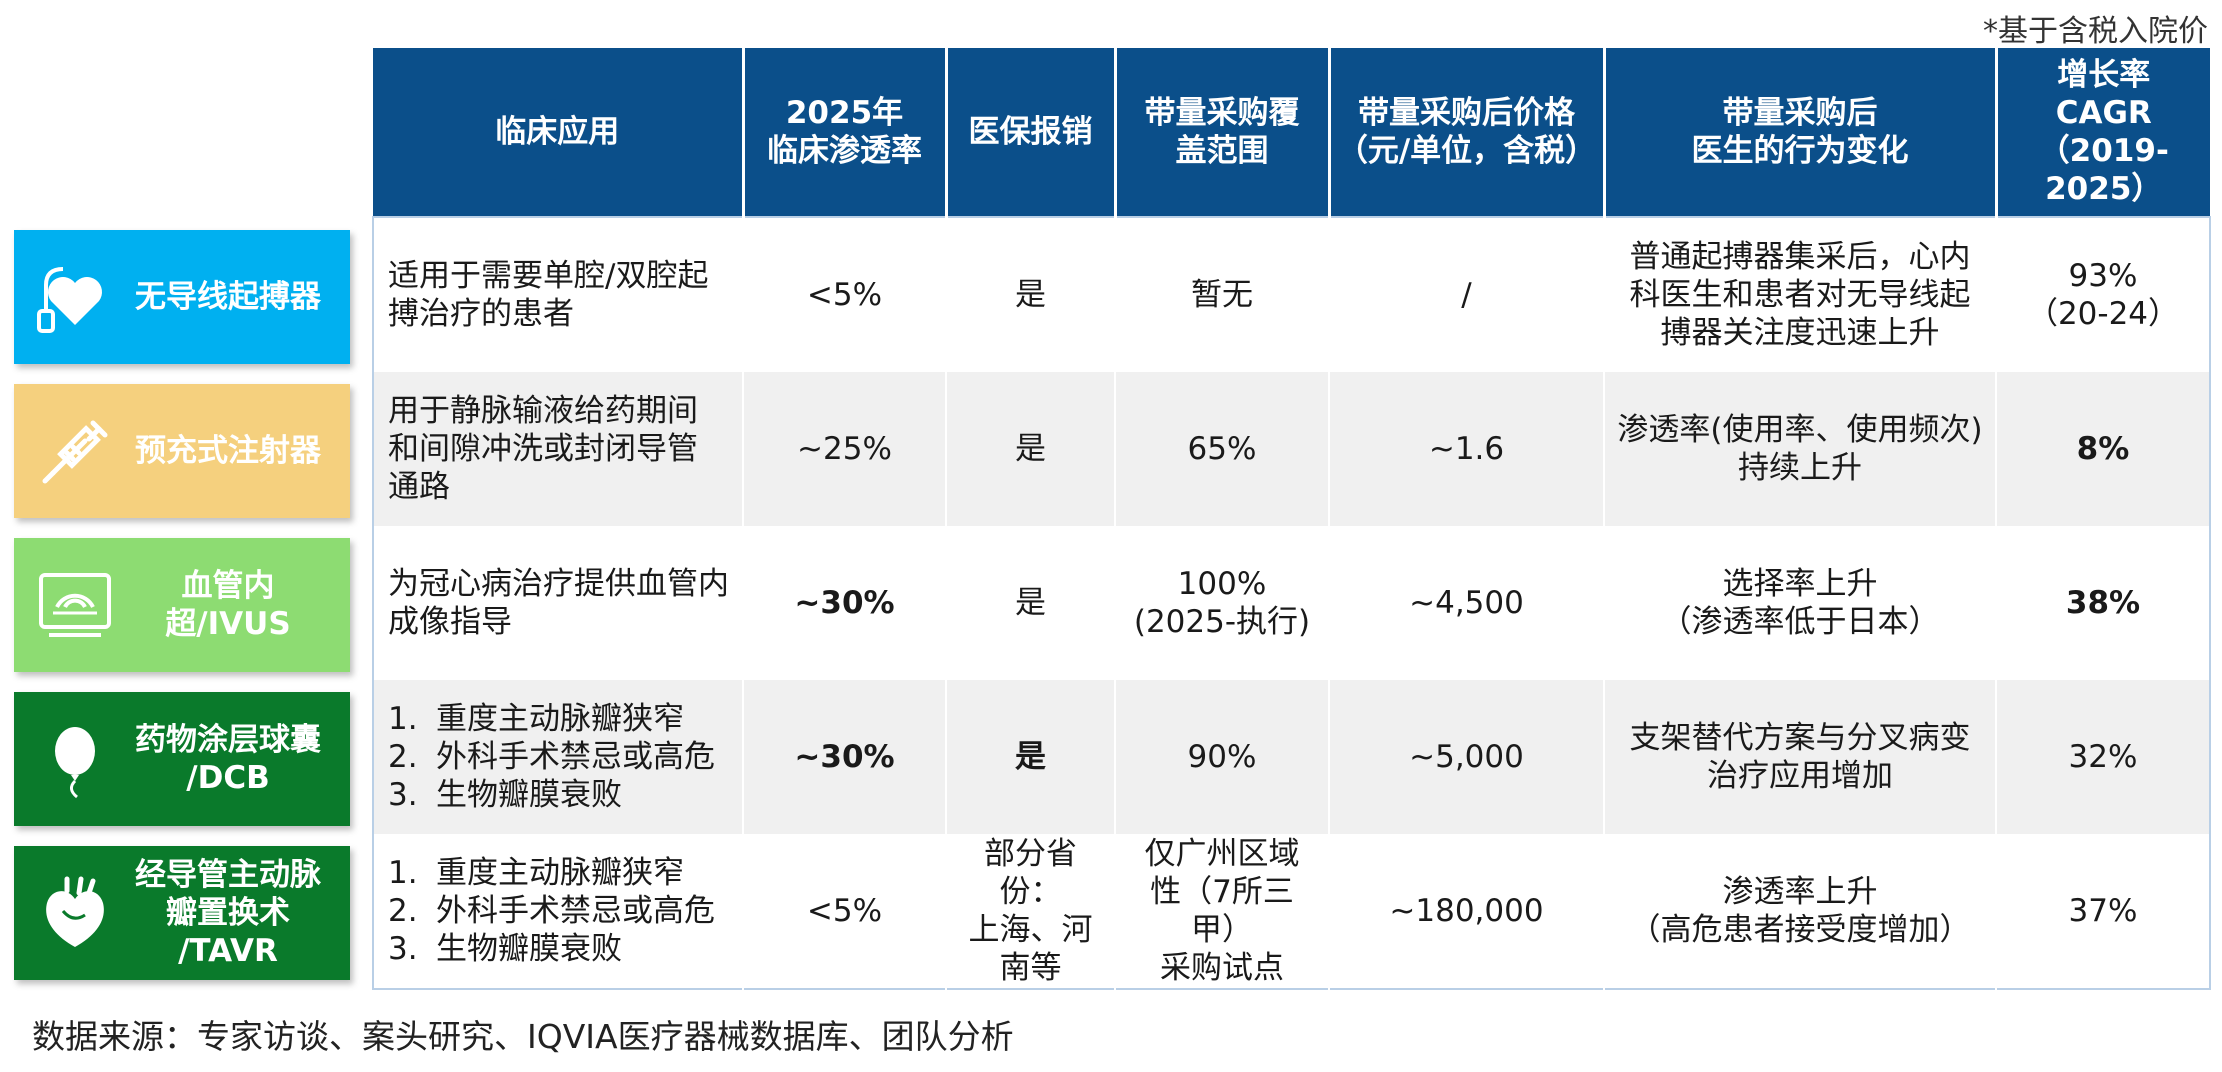  What do you see at coordinates (1031, 911) in the screenshot?
I see `reimbursement-cell: 部分省份： 上海、河 南等` at bounding box center [1031, 911].